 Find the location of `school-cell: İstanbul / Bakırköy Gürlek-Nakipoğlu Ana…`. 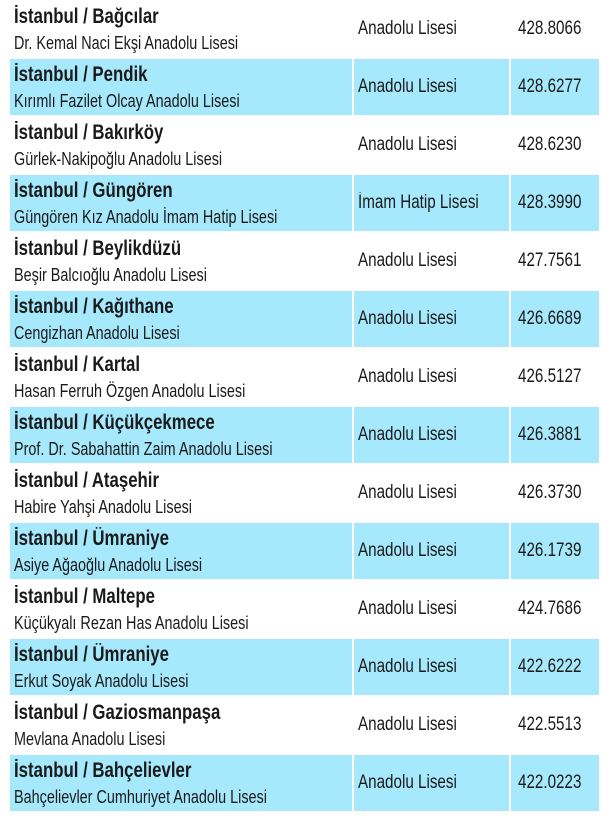

school-cell: İstanbul / Bakırköy Gürlek-Nakipoğlu Ana… is located at coordinates (181, 145).